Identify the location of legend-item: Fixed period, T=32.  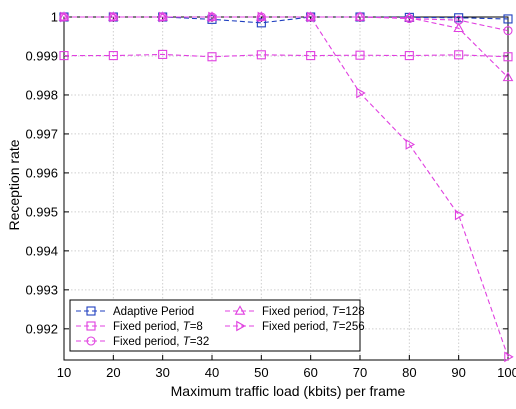
(142, 342).